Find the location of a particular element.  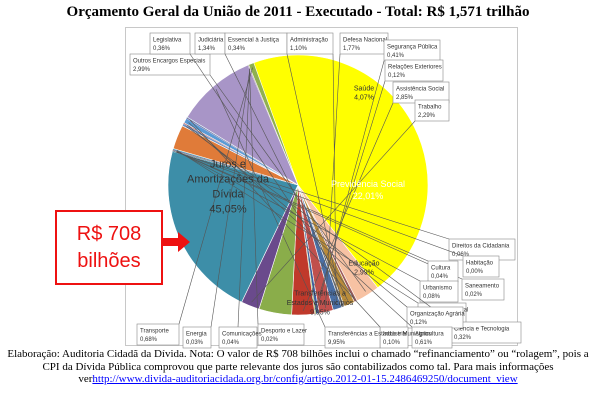

leader-line-trabalho is located at coordinates (333, 211).